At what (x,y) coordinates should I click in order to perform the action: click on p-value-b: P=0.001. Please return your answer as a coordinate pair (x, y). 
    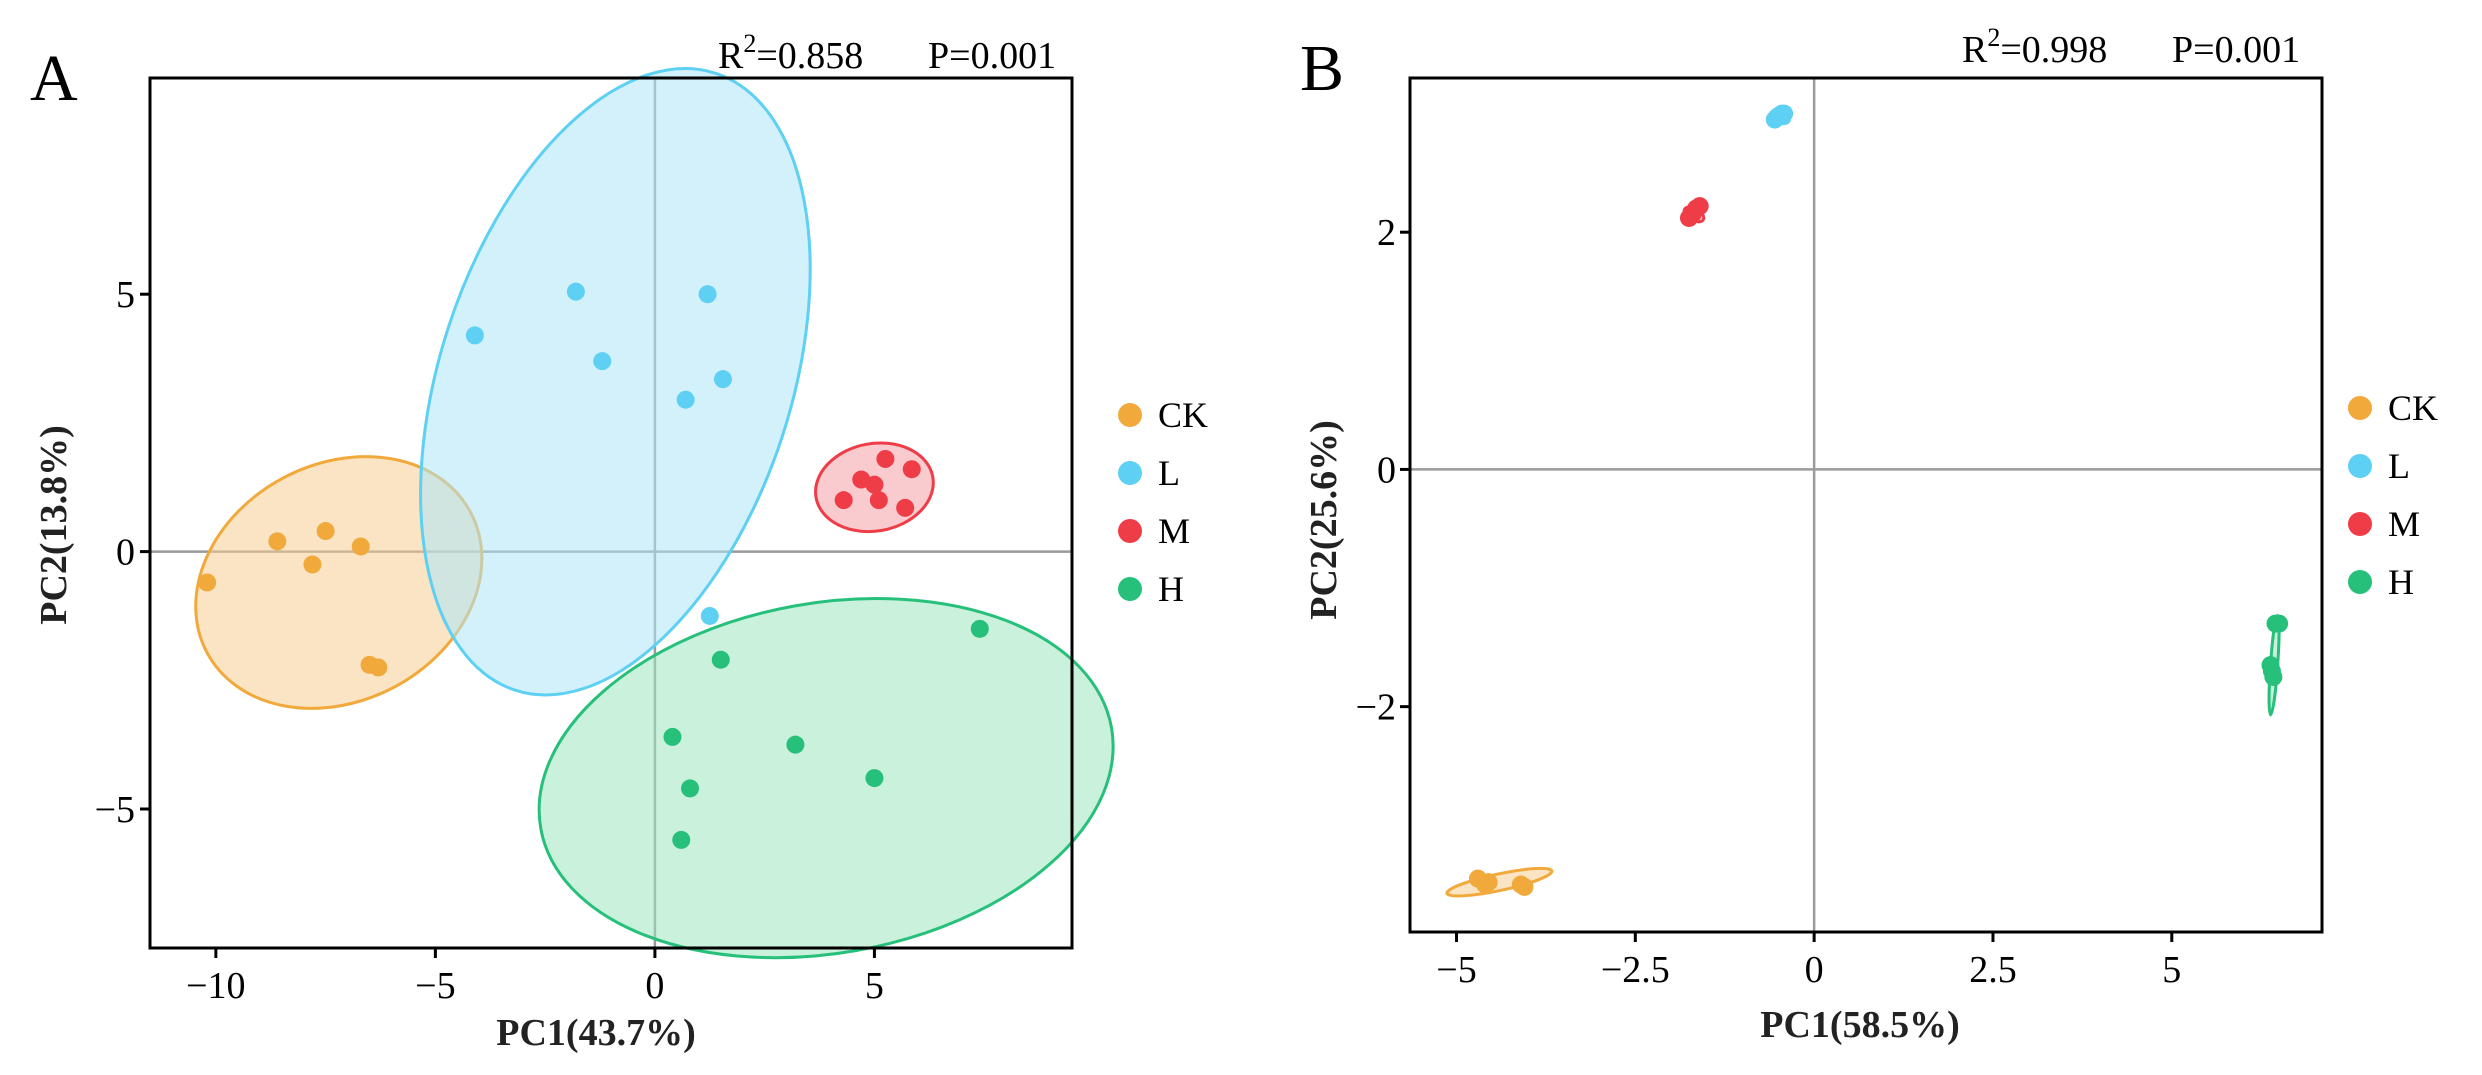
    Looking at the image, I should click on (2236, 50).